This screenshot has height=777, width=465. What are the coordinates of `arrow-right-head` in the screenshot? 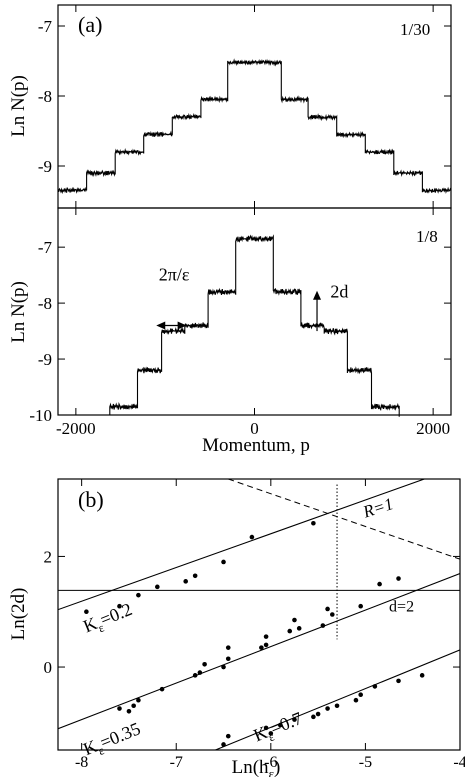 It's located at (182, 325).